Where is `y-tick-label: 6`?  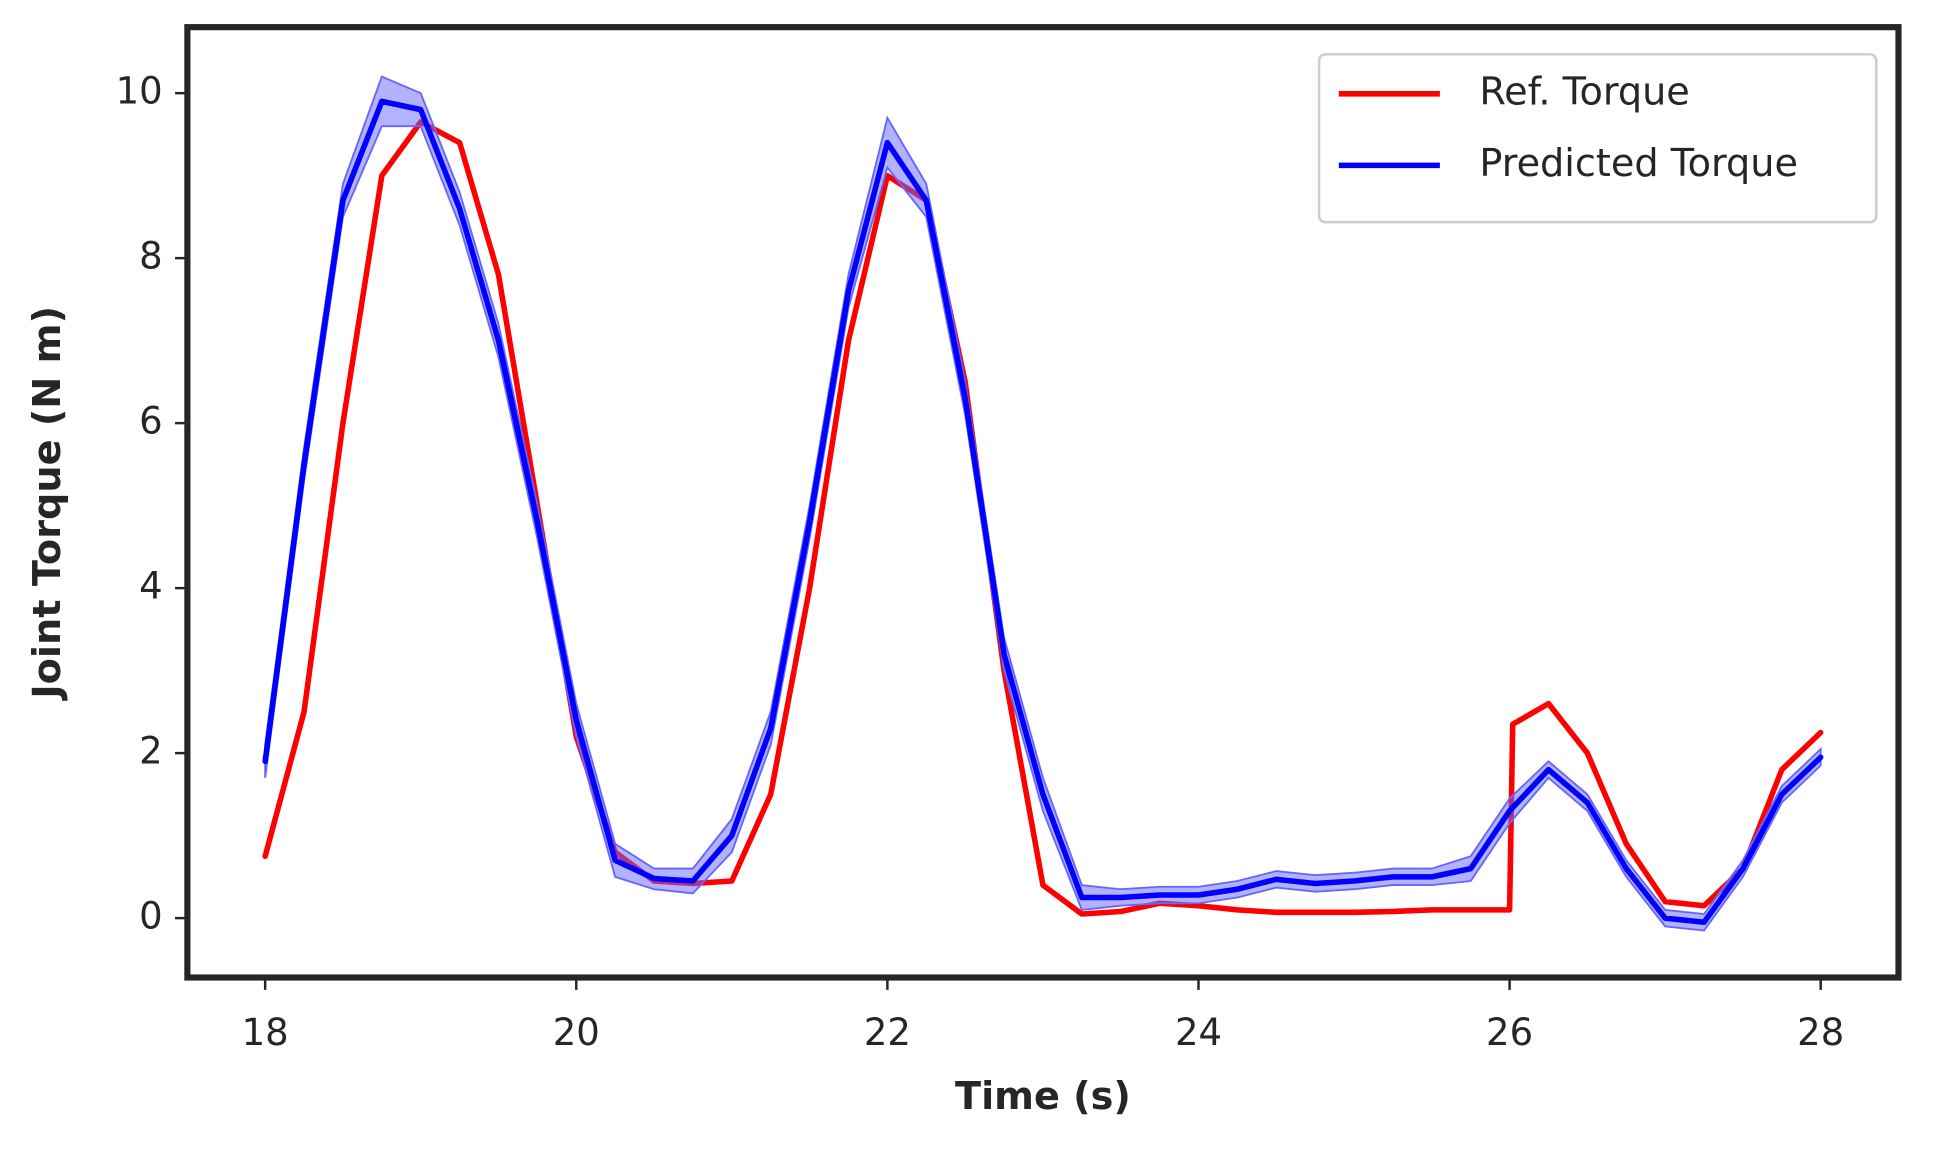 y-tick-label: 6 is located at coordinates (151, 421).